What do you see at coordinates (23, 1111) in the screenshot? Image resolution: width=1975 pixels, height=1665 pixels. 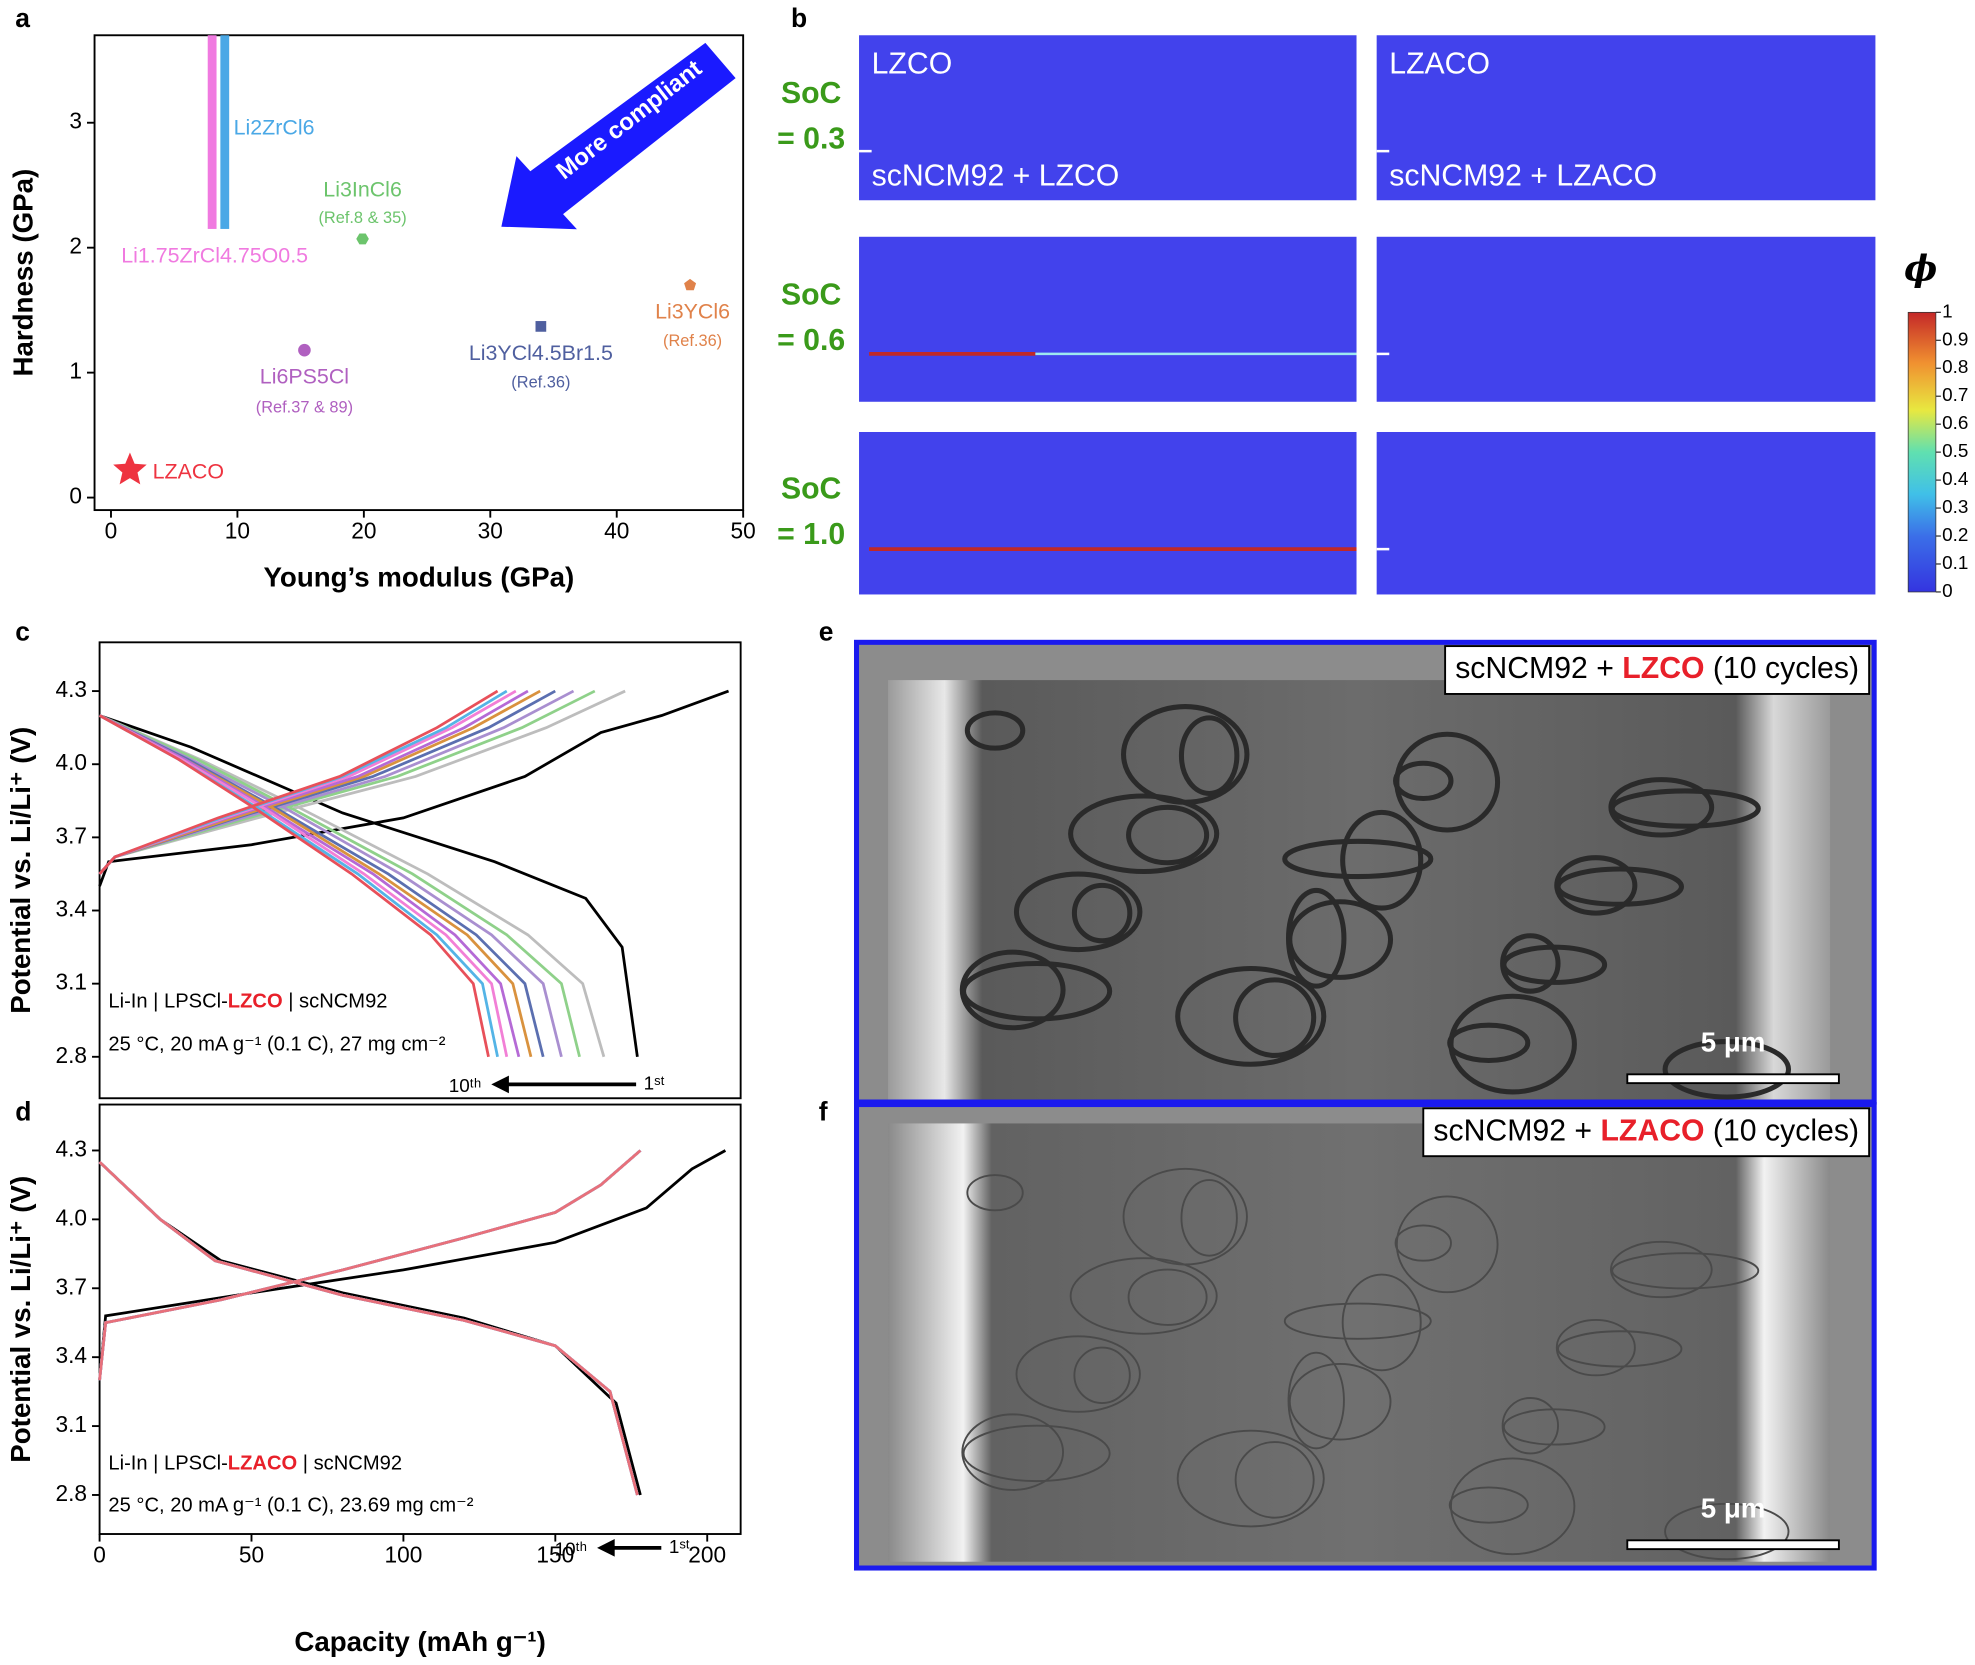 I see `panel-label: d` at bounding box center [23, 1111].